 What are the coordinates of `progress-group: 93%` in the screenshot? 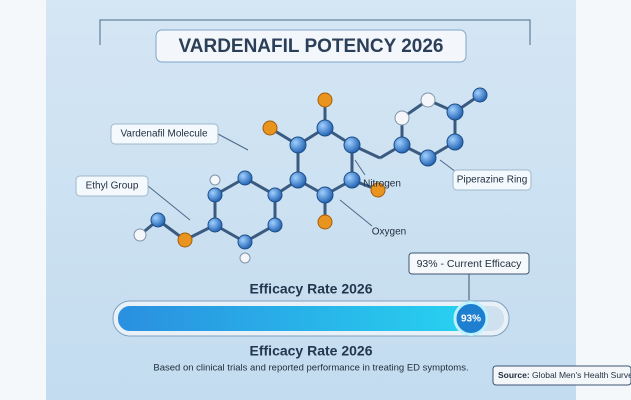 It's located at (303, 318).